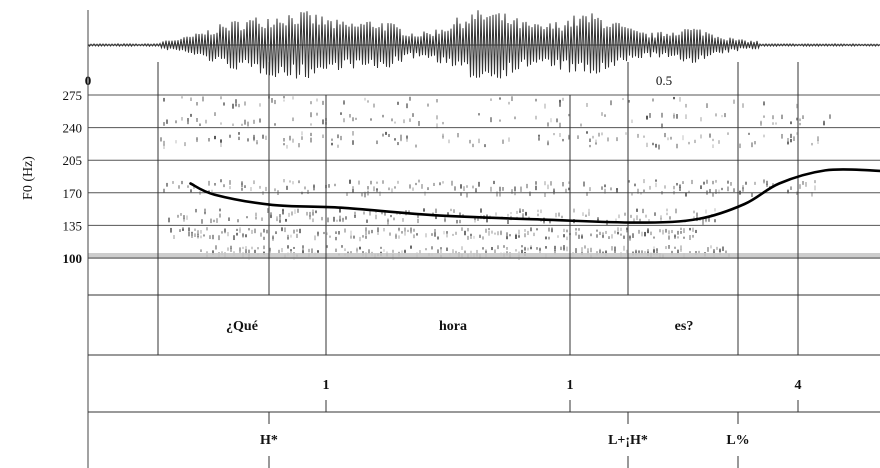  Describe the element at coordinates (269, 440) in the screenshot. I see `tone-h-star: H*` at that location.